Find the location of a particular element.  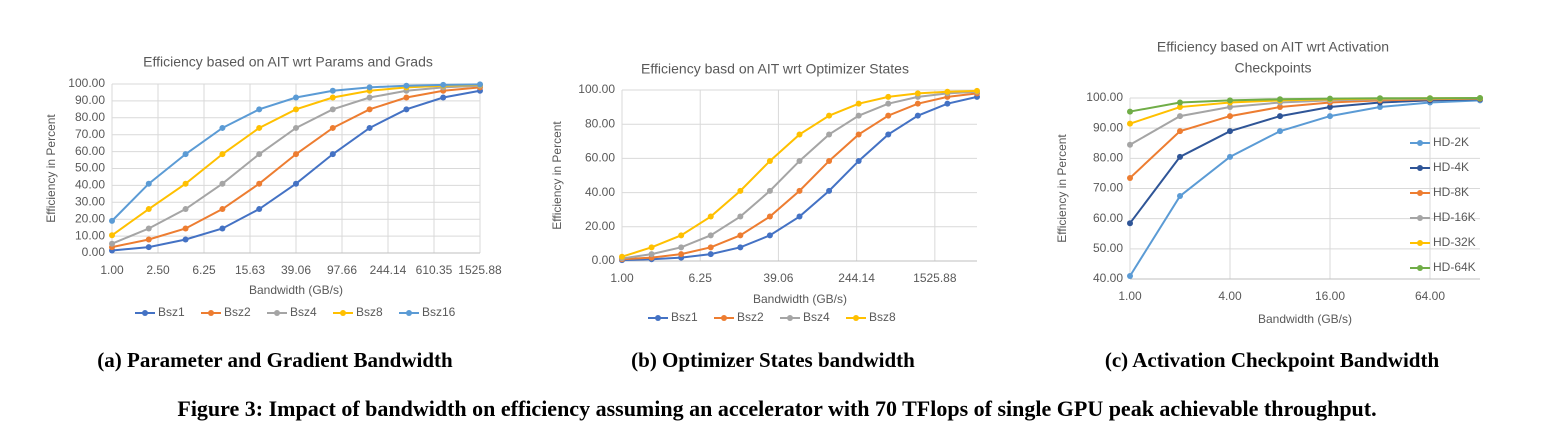

chart-title: Efficiency based on AIT wrt Activation is located at coordinates (1273, 47).